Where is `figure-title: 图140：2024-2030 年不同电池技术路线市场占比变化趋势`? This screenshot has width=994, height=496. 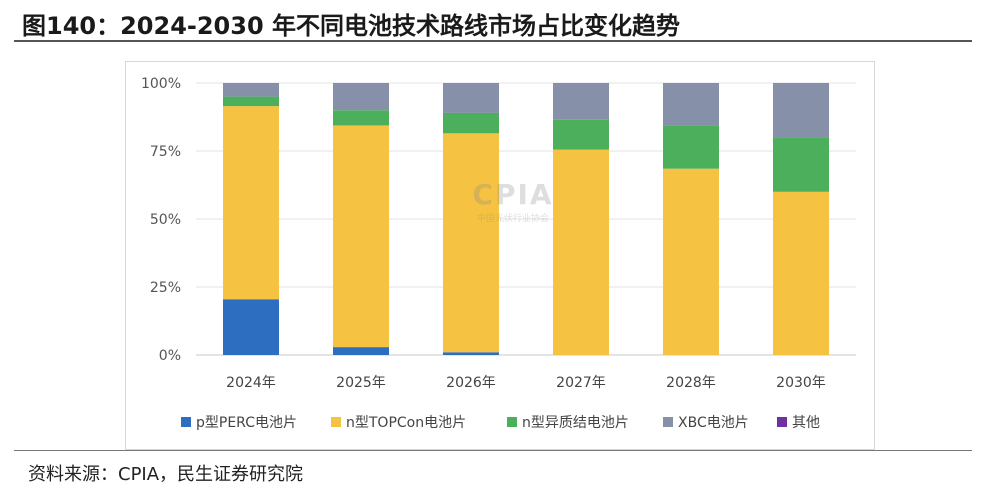
figure-title: 图140：2024-2030 年不同电池技术路线市场占比变化趋势 is located at coordinates (351, 26).